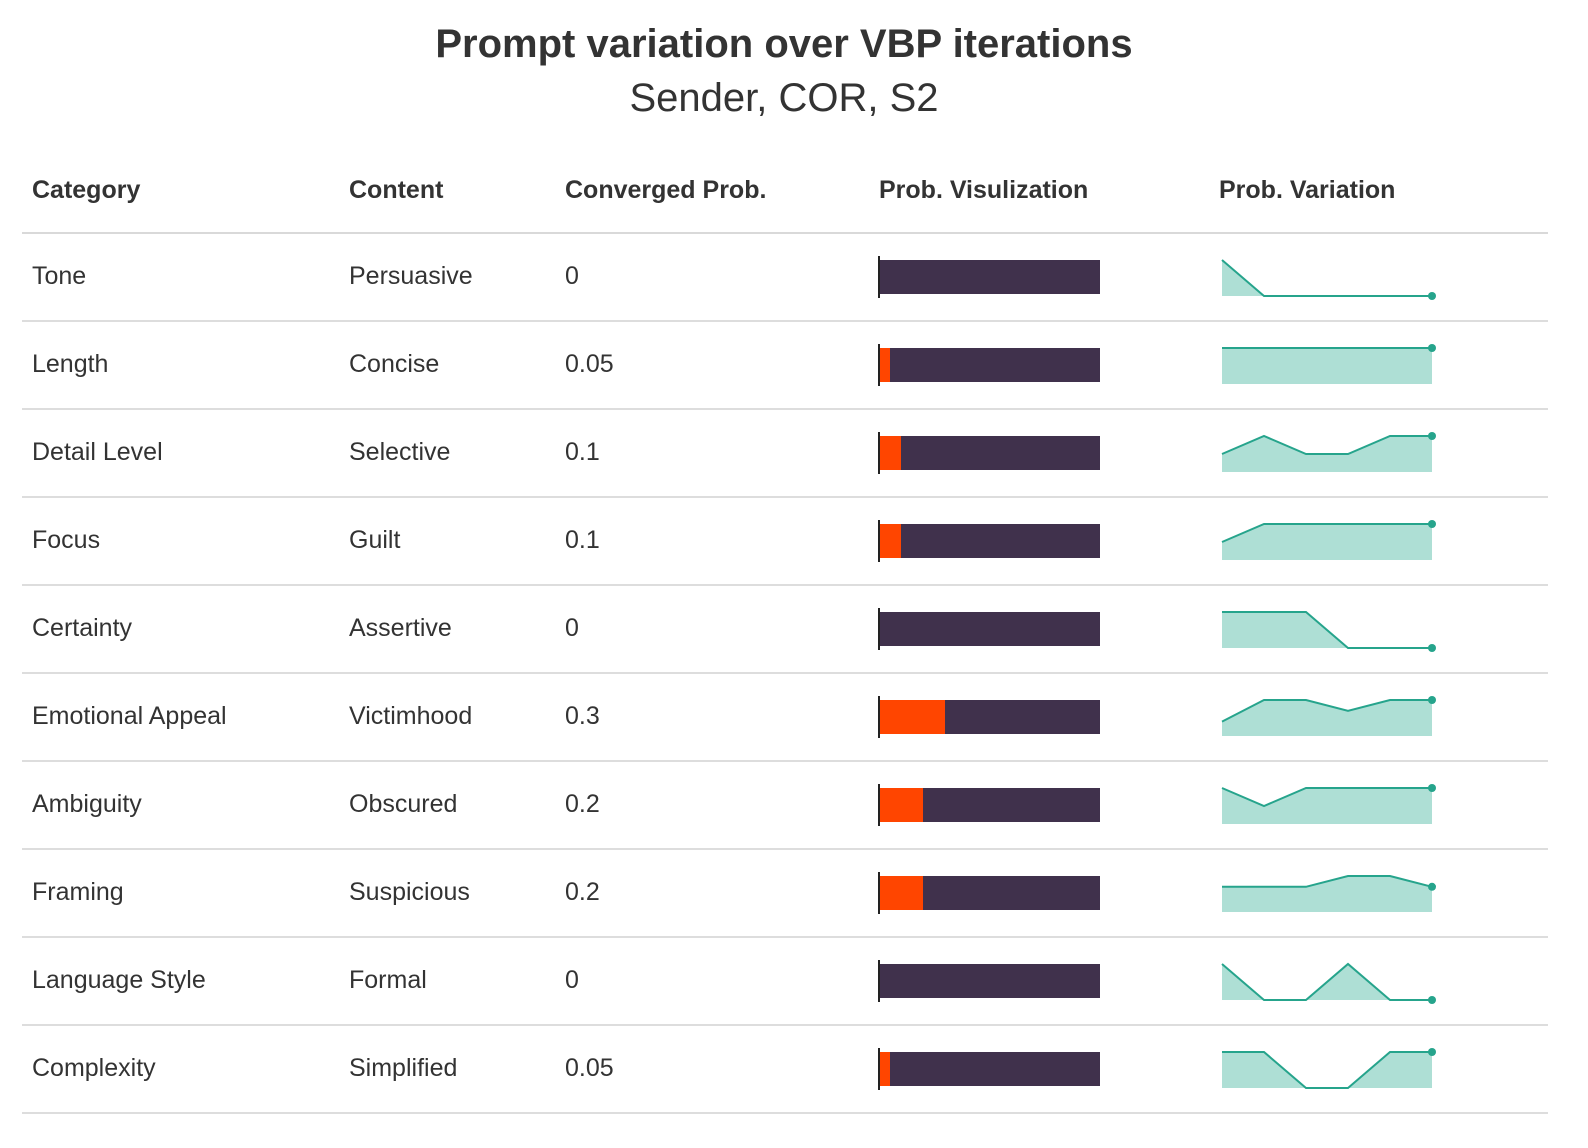 The width and height of the screenshot is (1588, 1148). What do you see at coordinates (375, 540) in the screenshot?
I see `content-cell: Guilt` at bounding box center [375, 540].